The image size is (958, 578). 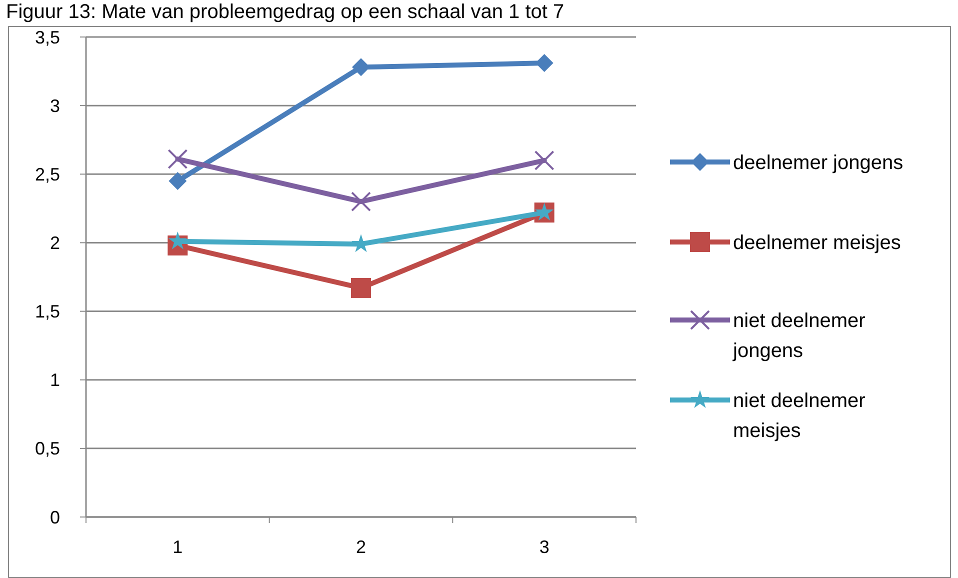 What do you see at coordinates (47, 448) in the screenshot?
I see `y-tick-label: 0,5` at bounding box center [47, 448].